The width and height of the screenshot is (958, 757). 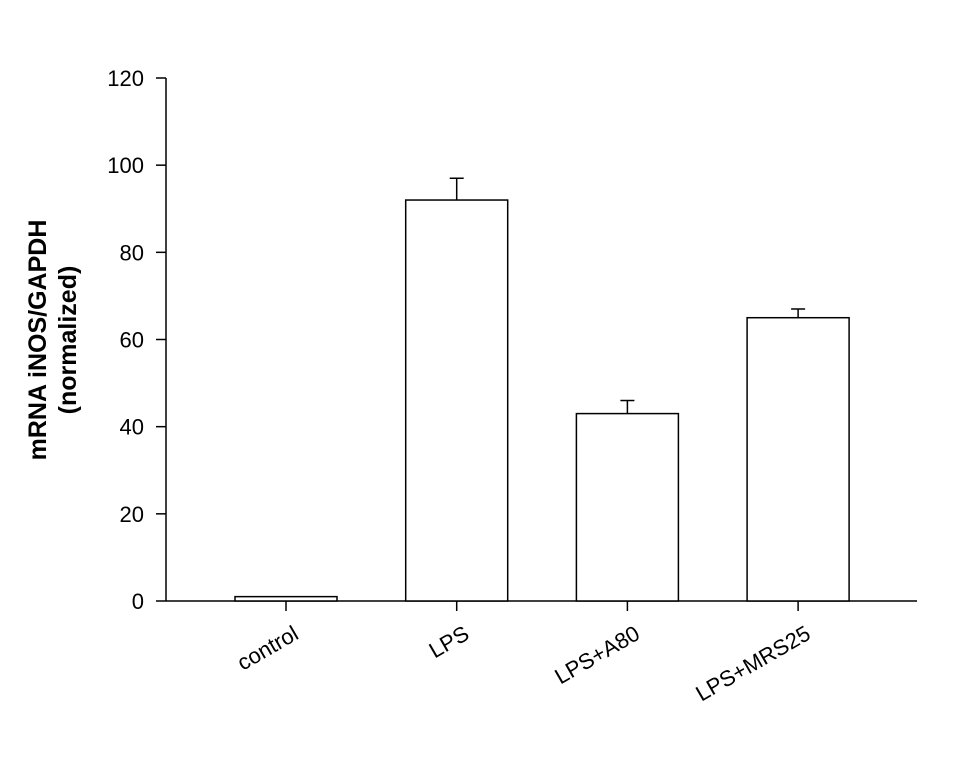 I want to click on y-tick-label: 60, so click(x=132, y=340).